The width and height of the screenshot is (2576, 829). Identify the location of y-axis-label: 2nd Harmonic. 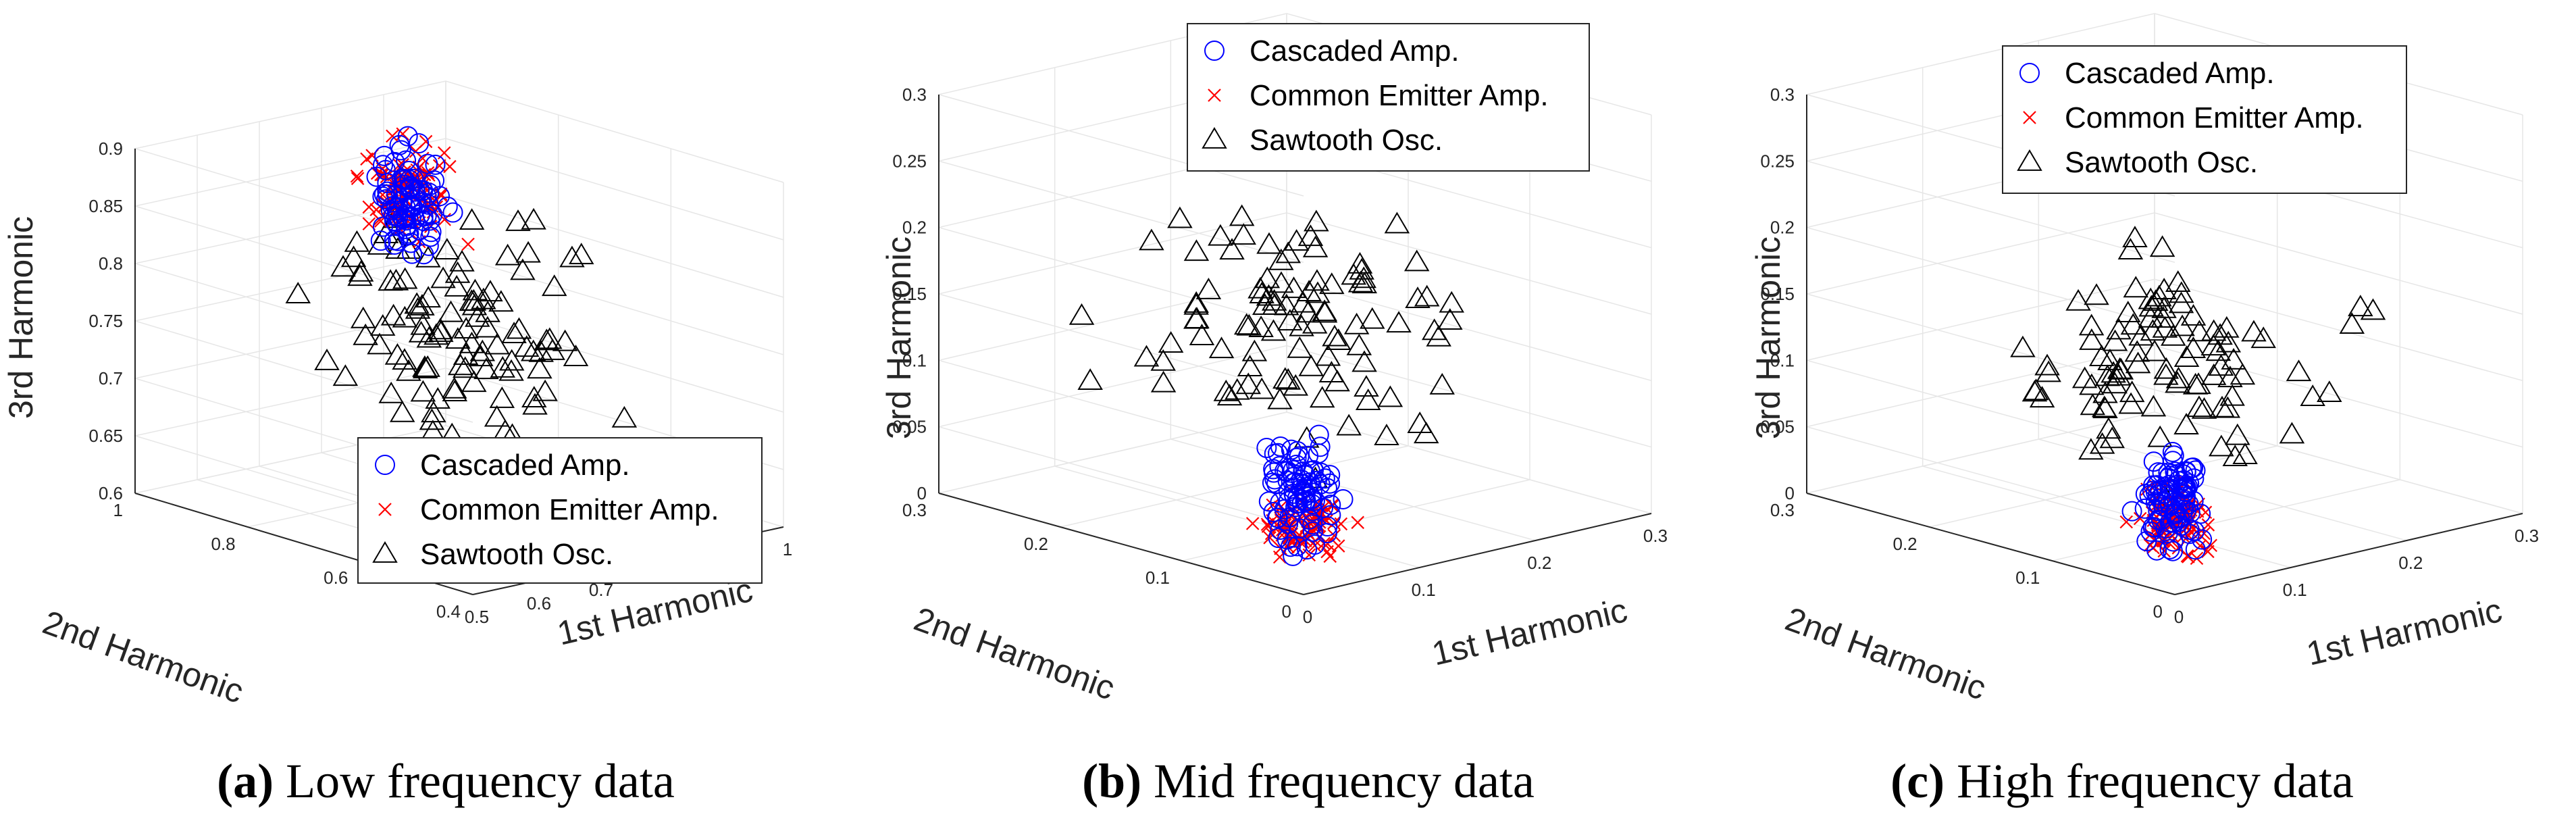
(1014, 653).